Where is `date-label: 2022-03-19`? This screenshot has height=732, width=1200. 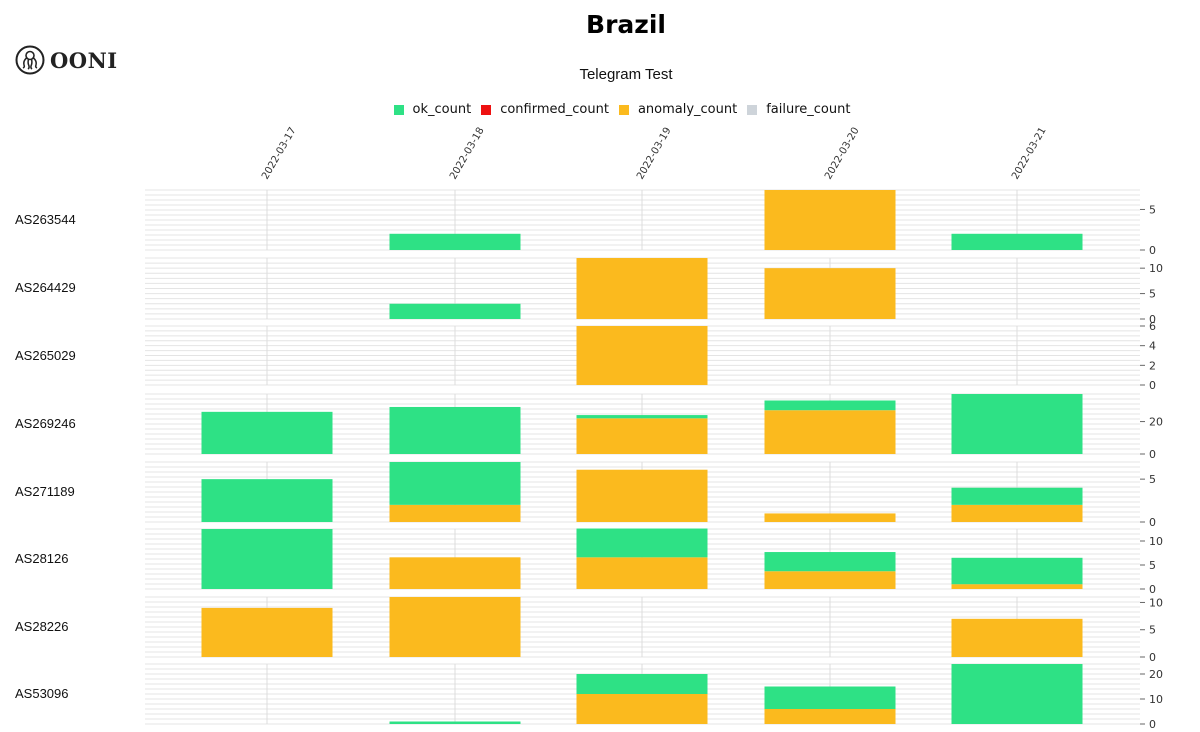 date-label: 2022-03-19 is located at coordinates (654, 154).